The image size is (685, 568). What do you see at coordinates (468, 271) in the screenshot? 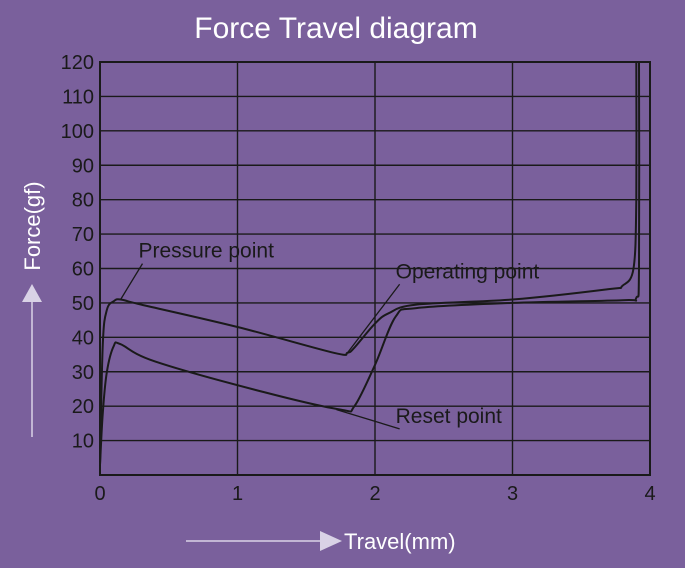
I see `operating-point-label: Operating point` at bounding box center [468, 271].